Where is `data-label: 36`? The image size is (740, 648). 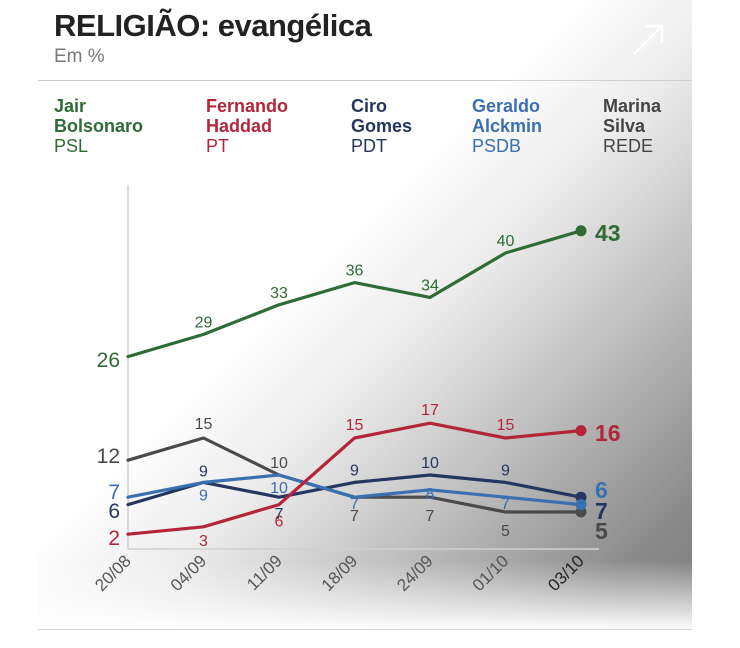
data-label: 36 is located at coordinates (355, 271).